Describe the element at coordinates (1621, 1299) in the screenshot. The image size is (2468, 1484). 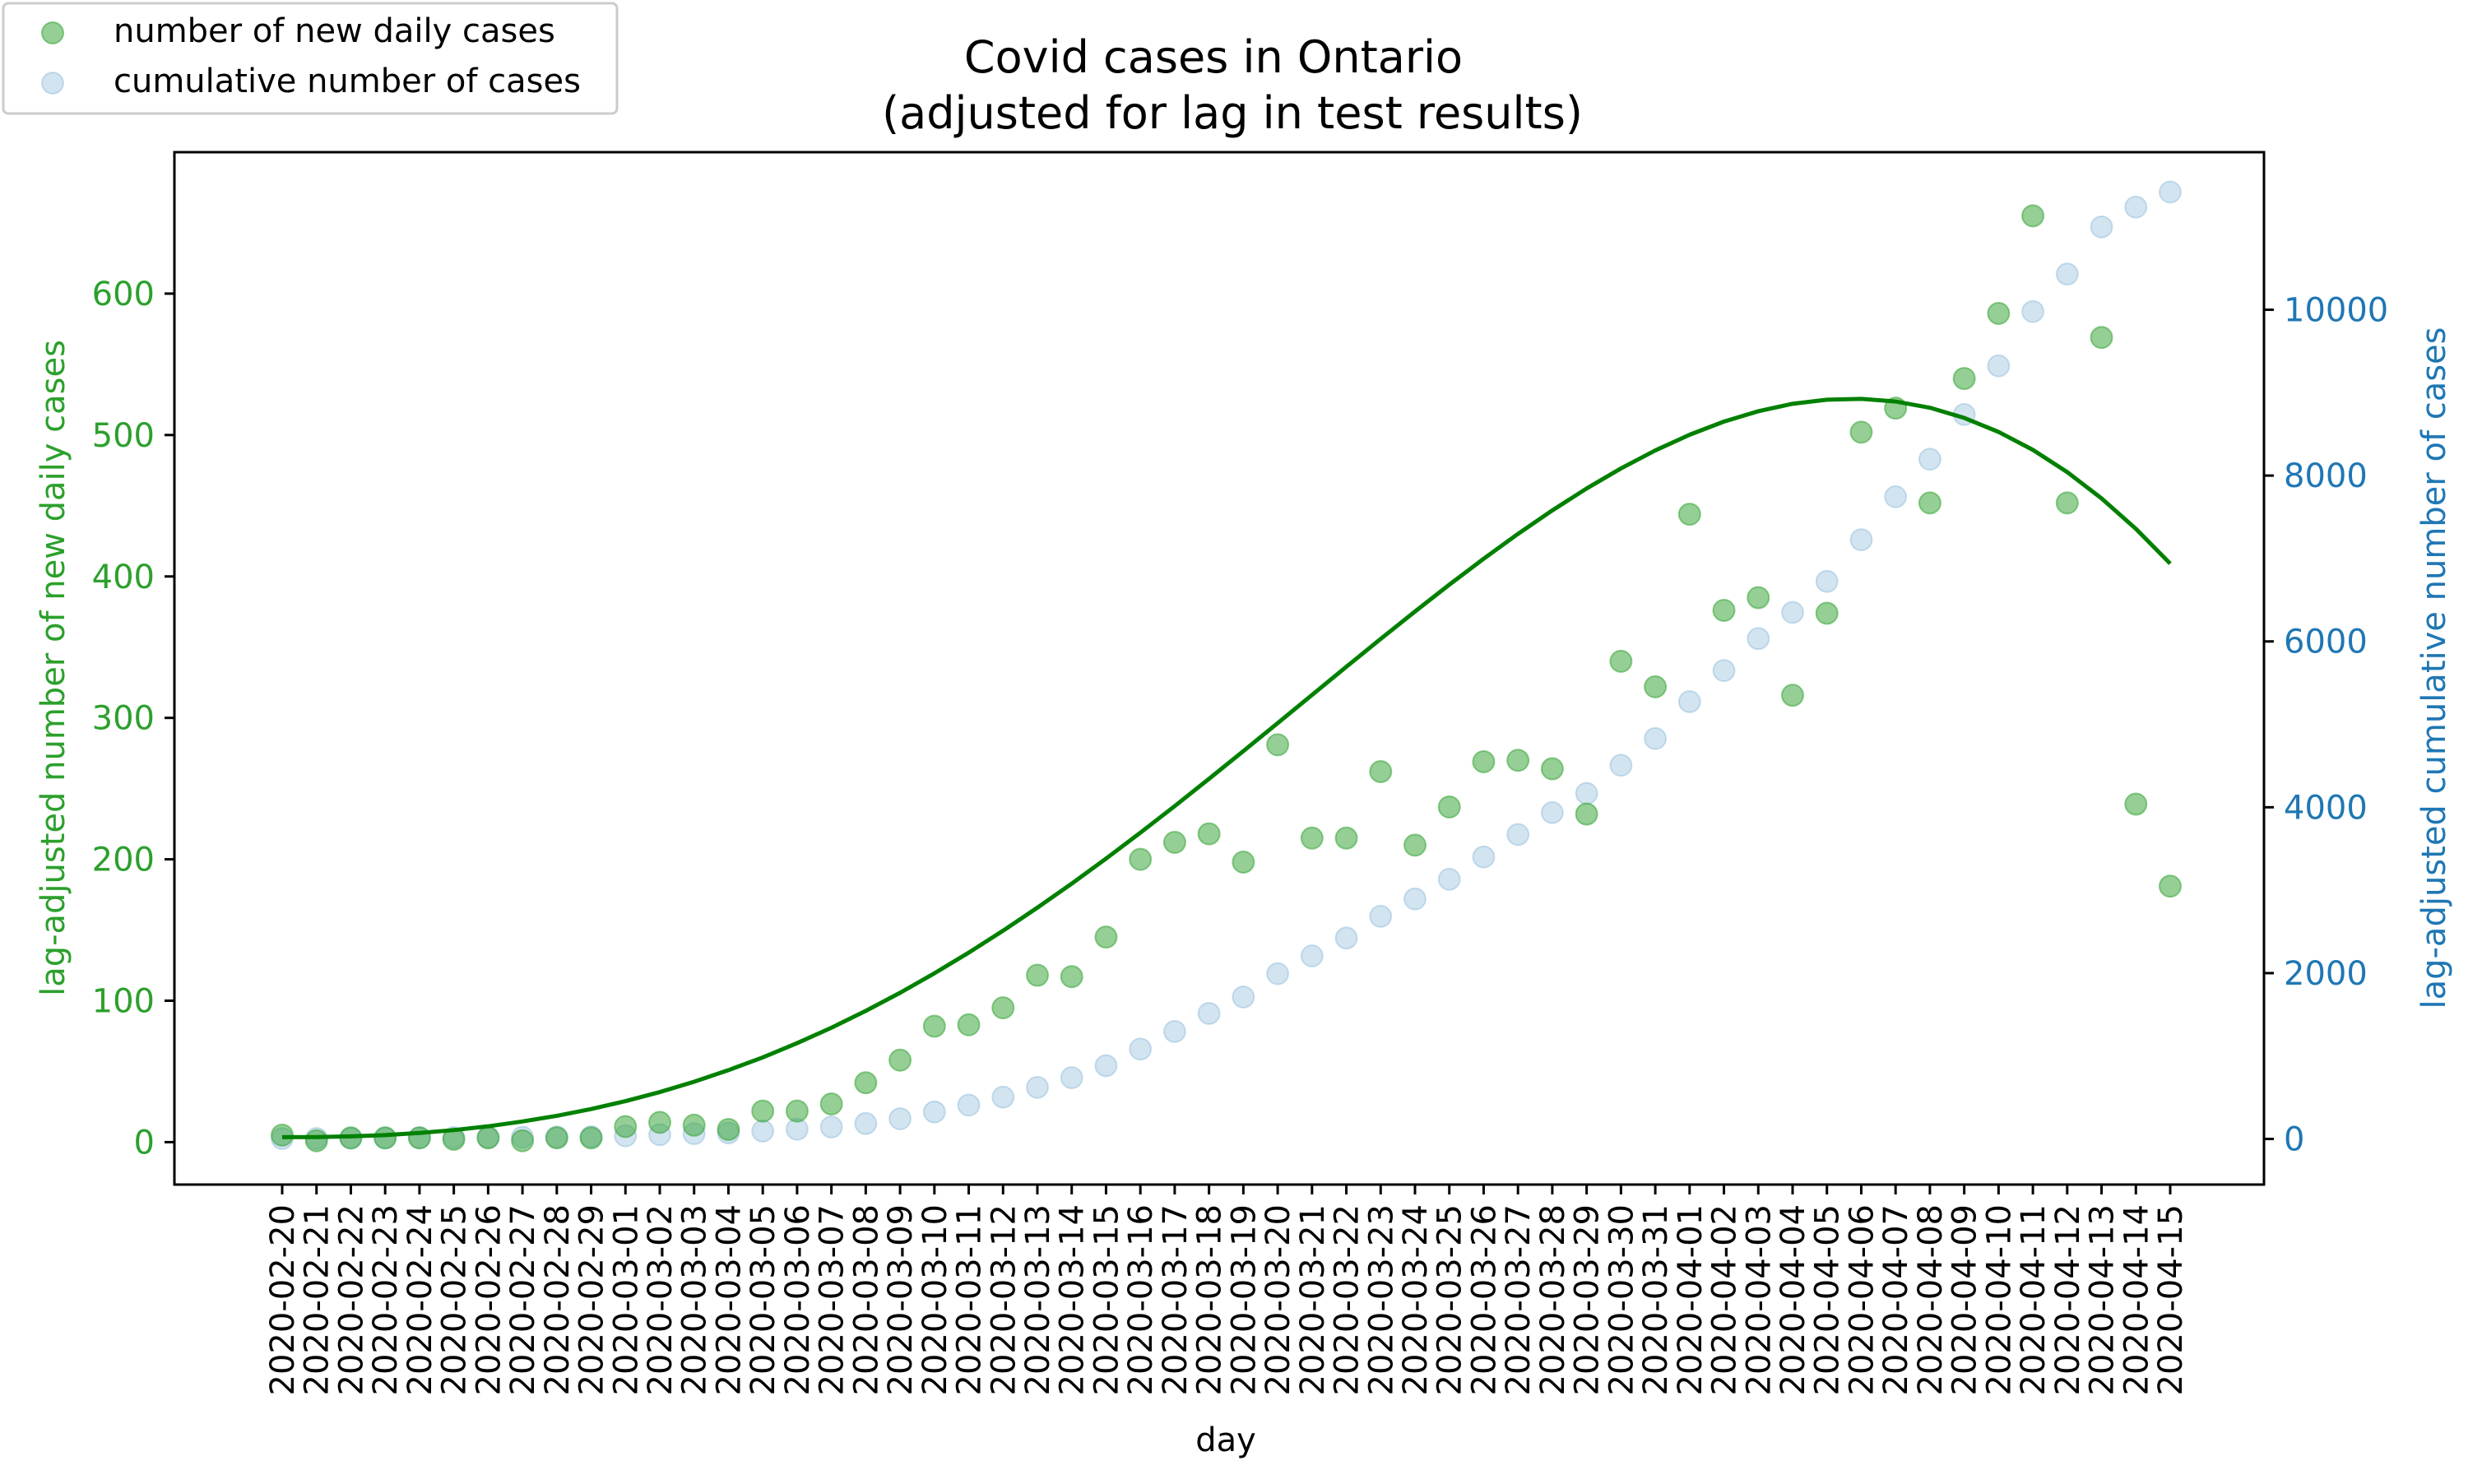
I see `x-axis-tick-label: 2020-03-30` at that location.